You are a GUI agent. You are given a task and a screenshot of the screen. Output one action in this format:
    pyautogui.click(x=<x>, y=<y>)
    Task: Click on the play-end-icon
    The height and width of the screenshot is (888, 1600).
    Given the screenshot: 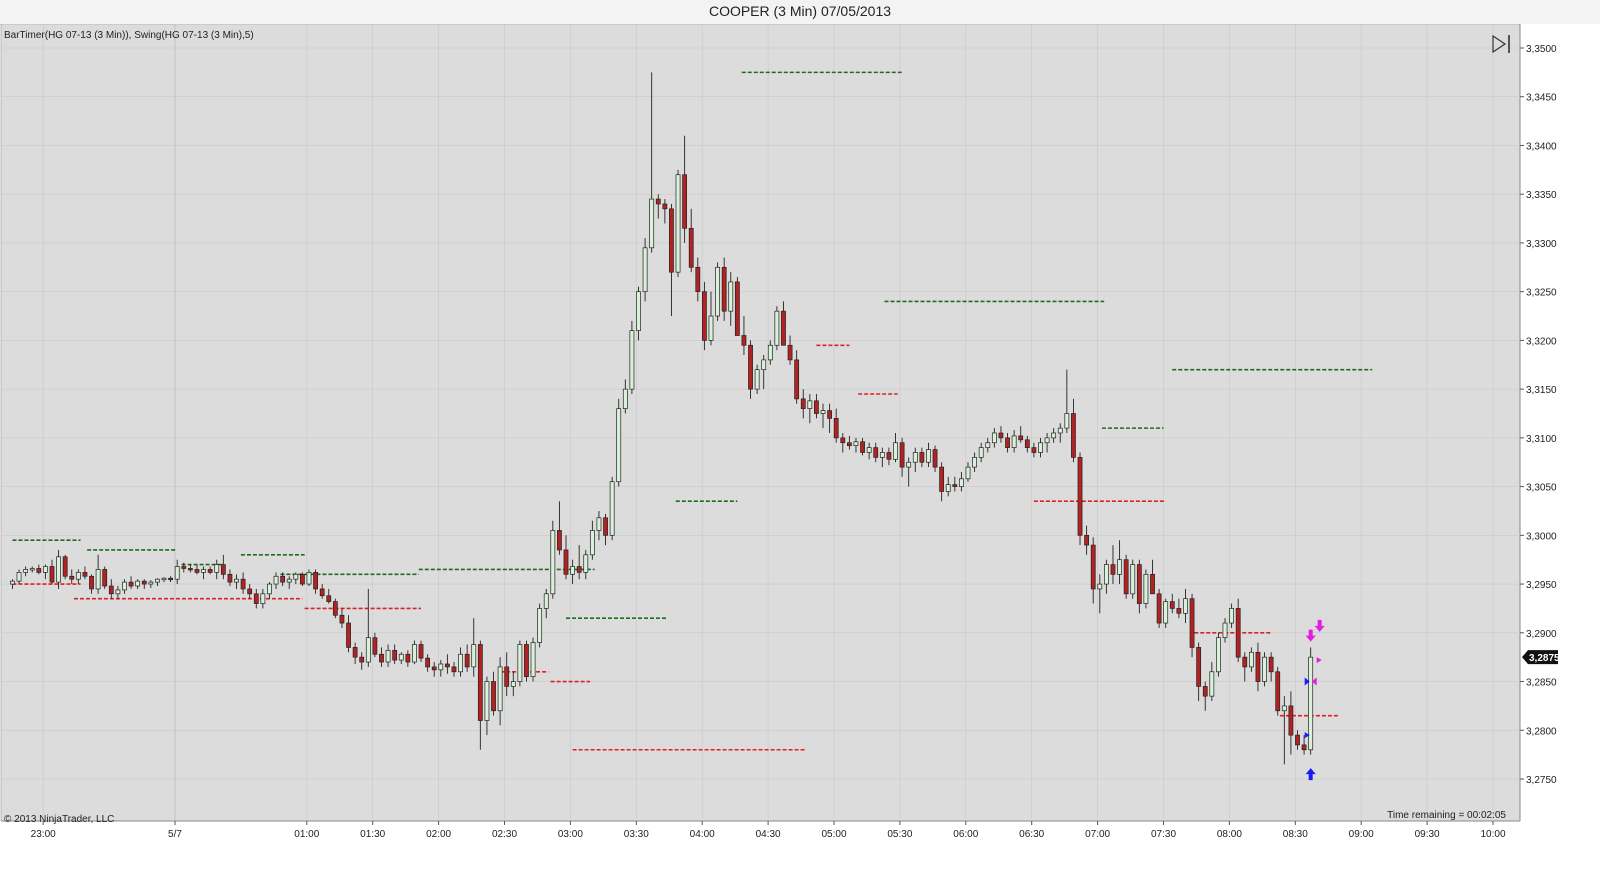 What is the action you would take?
    pyautogui.click(x=1501, y=44)
    